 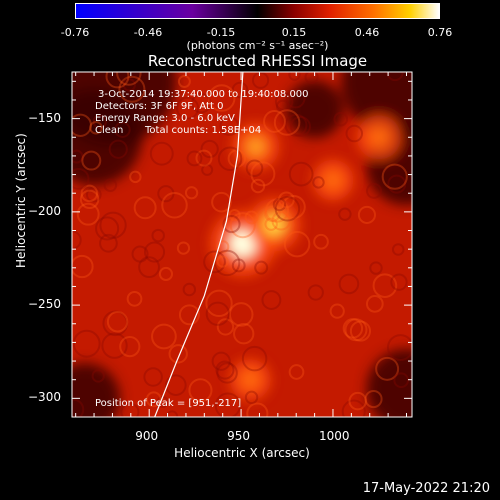 I want to click on info-method: Clean, so click(x=109, y=130).